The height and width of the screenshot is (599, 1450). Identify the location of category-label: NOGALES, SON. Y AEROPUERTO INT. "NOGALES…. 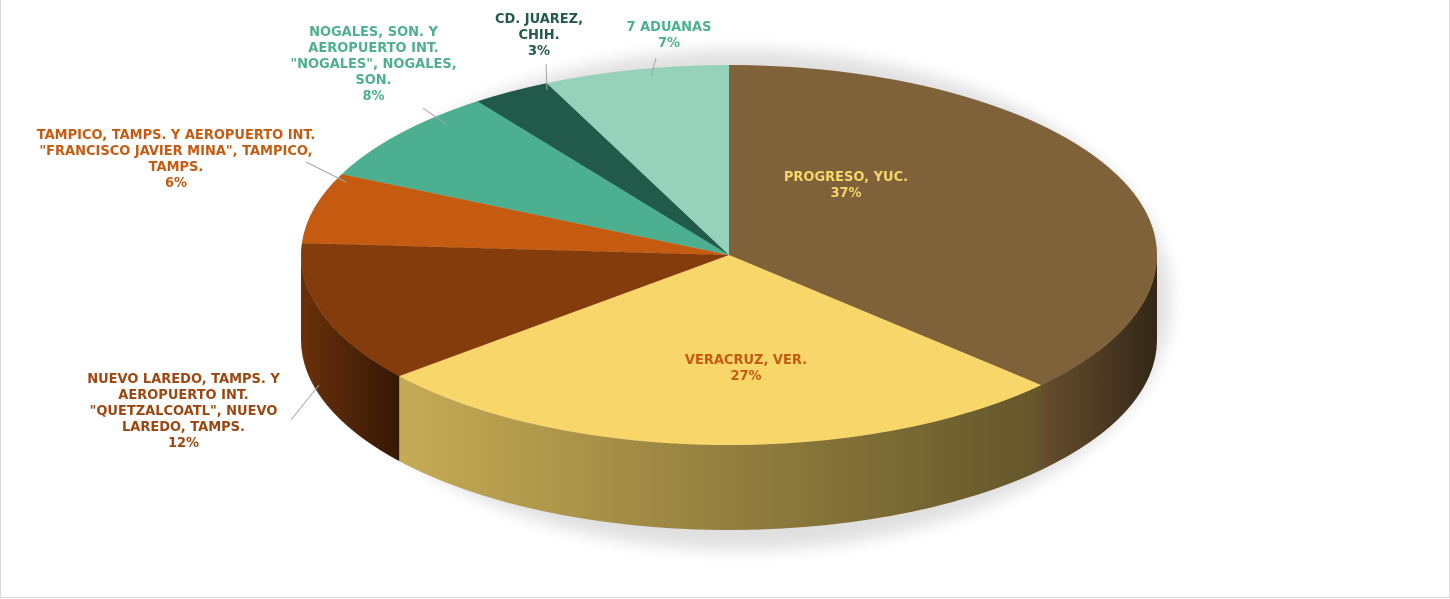
(373, 56).